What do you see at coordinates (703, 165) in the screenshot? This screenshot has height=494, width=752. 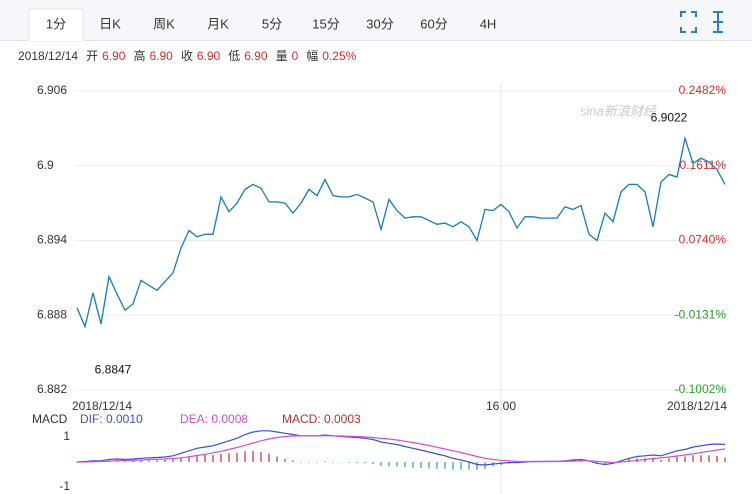 I see `y2-tick-label: 0.1611%` at bounding box center [703, 165].